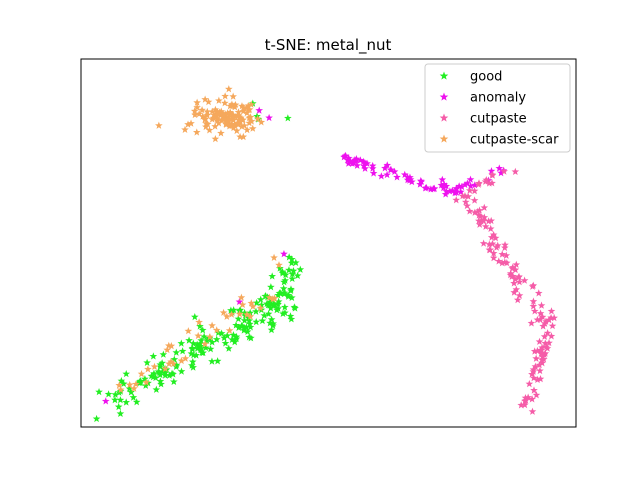 Image resolution: width=640 pixels, height=480 pixels. I want to click on legend-label-cutpaste: cutpaste, so click(498, 119).